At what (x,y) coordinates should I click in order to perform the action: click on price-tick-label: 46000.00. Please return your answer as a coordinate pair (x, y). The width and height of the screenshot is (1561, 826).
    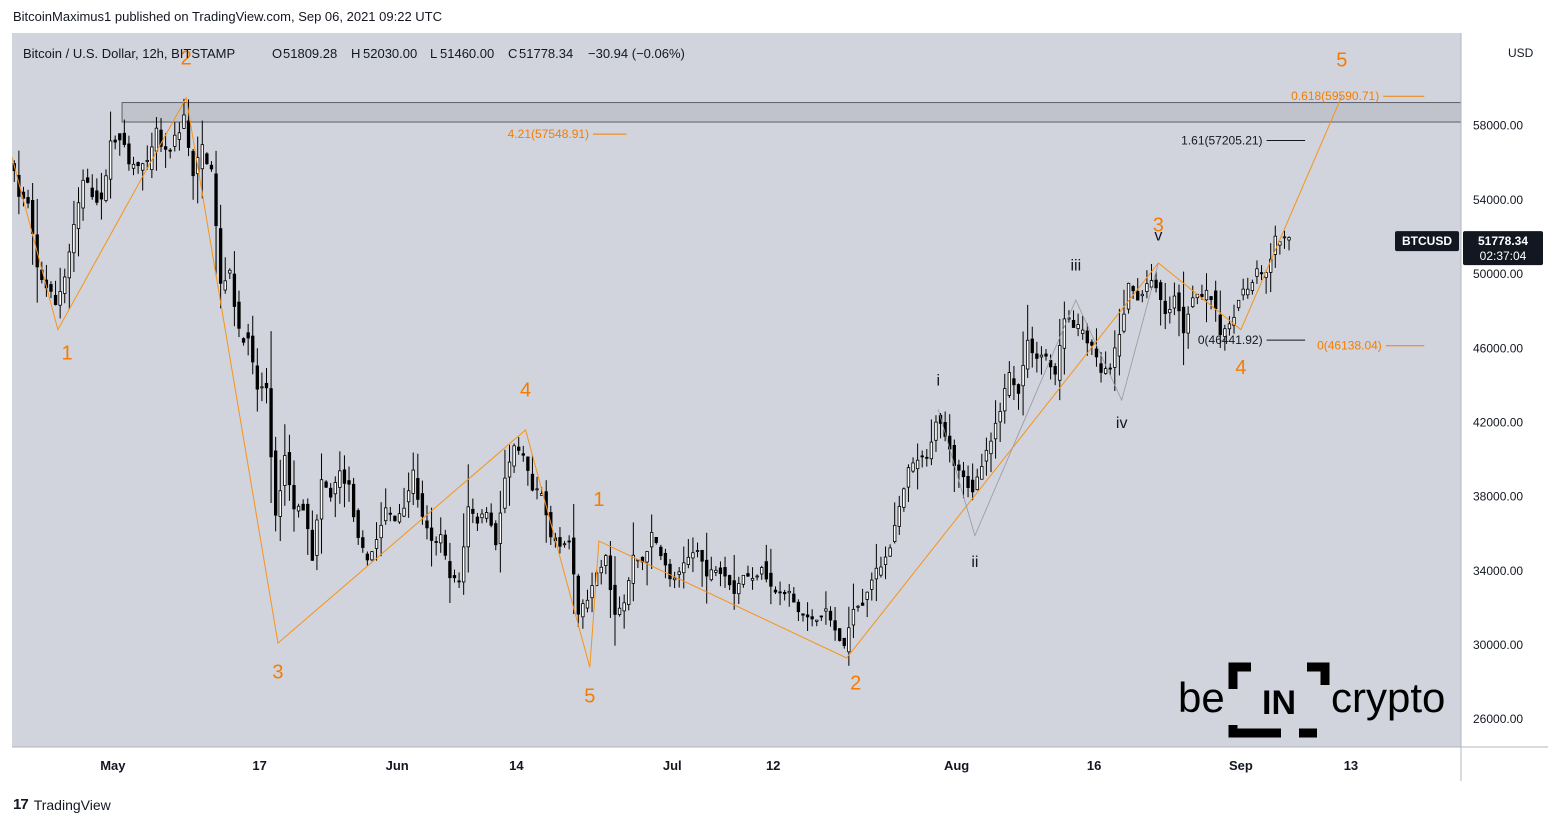
    Looking at the image, I should click on (1498, 348).